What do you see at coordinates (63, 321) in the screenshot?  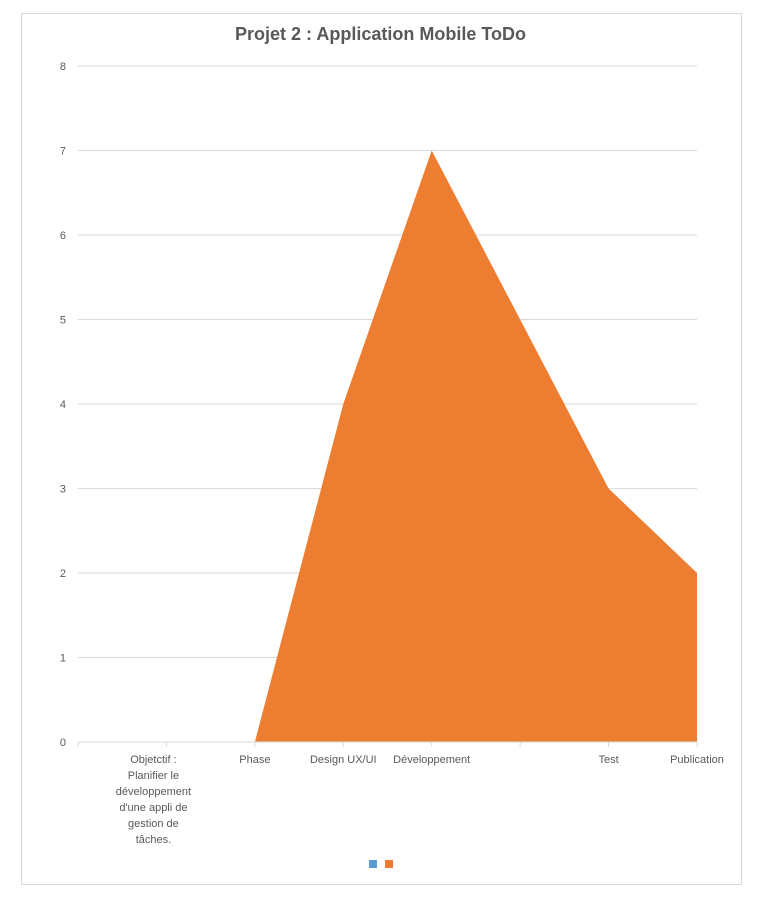 I see `y-tick-label: 5` at bounding box center [63, 321].